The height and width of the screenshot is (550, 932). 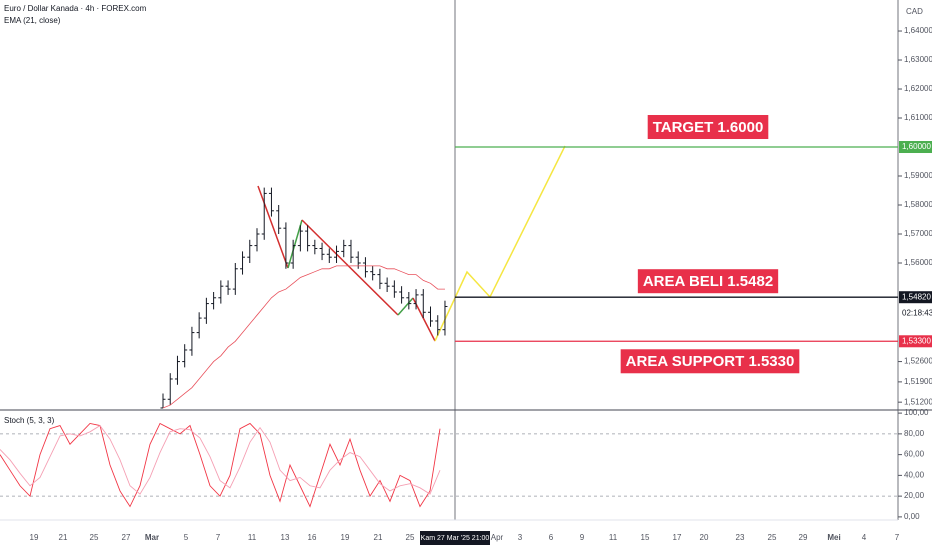 What do you see at coordinates (864, 537) in the screenshot?
I see `x-tick-label: 4` at bounding box center [864, 537].